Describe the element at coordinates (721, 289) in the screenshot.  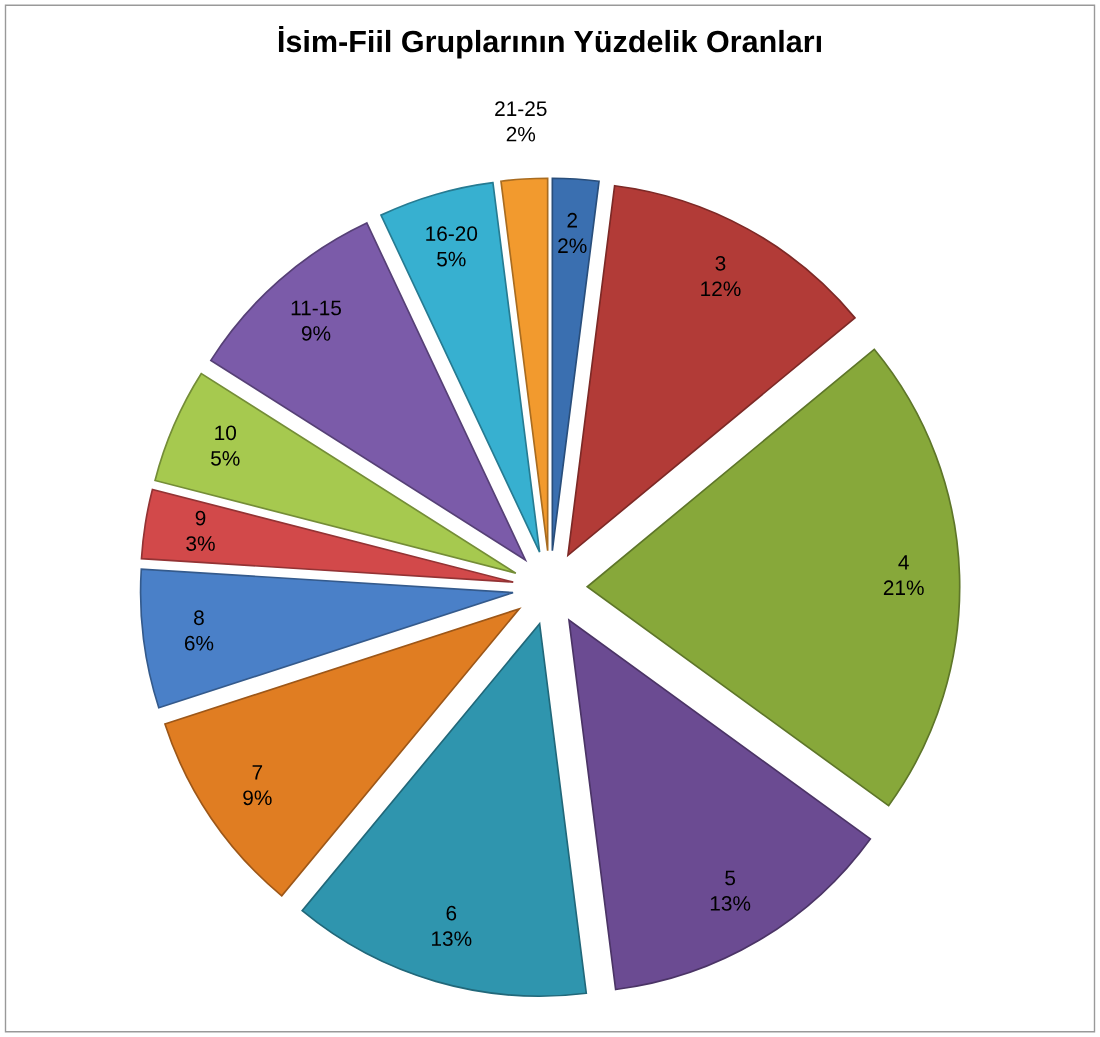
I see `data-label: 12%` at that location.